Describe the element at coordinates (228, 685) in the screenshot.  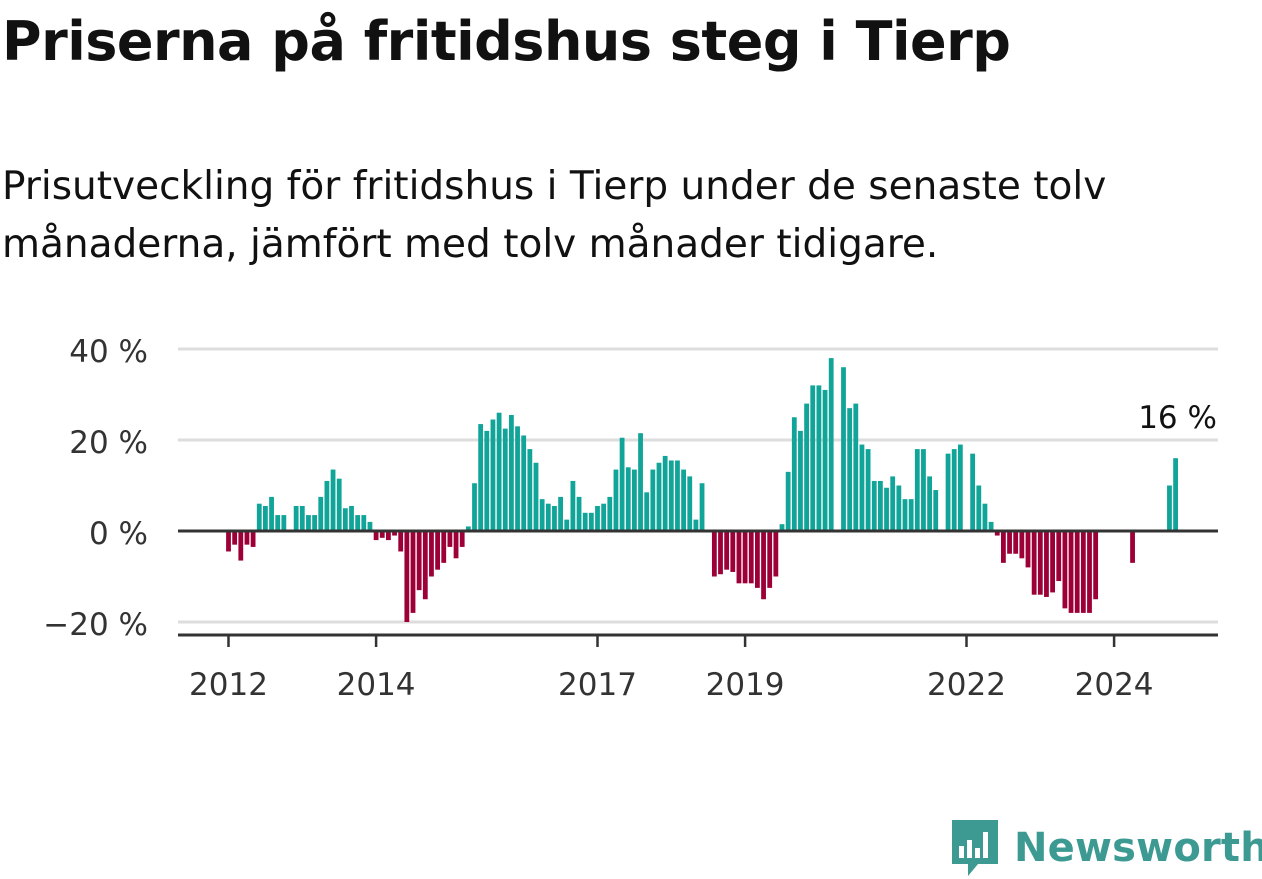
I see `x-tick-label: 2012` at that location.